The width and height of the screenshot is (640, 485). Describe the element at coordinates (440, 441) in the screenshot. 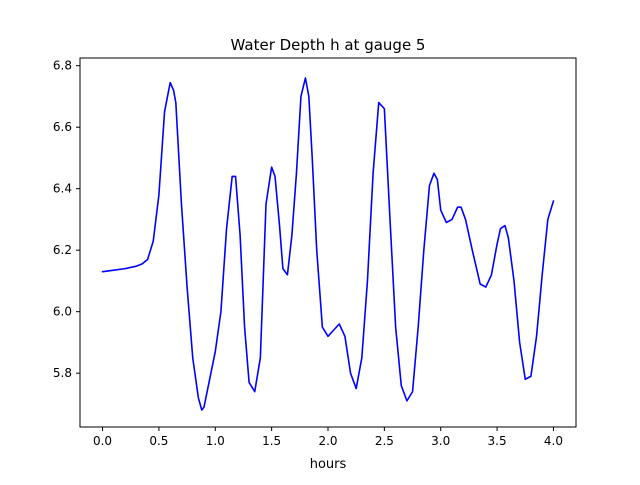

I see `x-tick-label: 3.0` at that location.